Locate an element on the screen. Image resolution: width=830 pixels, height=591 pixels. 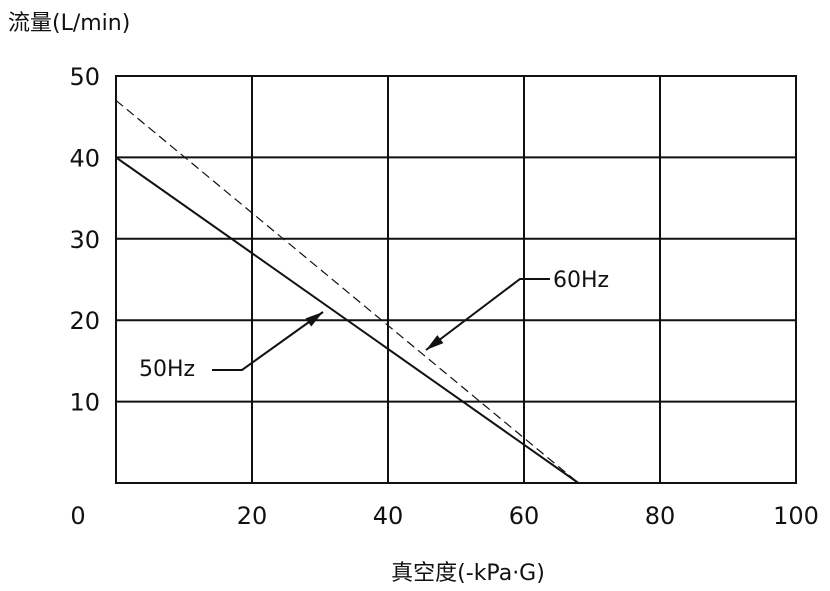
y-tick-label: 50 is located at coordinates (84, 77).